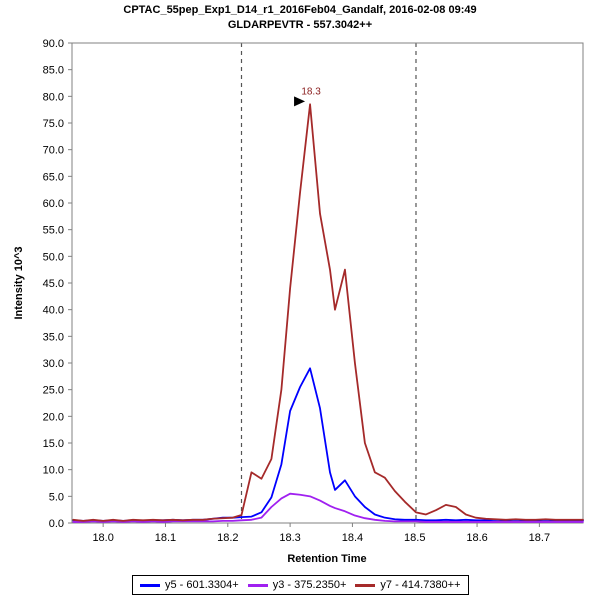 The width and height of the screenshot is (600, 600). What do you see at coordinates (53, 151) in the screenshot?
I see `y-tick-label: 70.0` at bounding box center [53, 151].